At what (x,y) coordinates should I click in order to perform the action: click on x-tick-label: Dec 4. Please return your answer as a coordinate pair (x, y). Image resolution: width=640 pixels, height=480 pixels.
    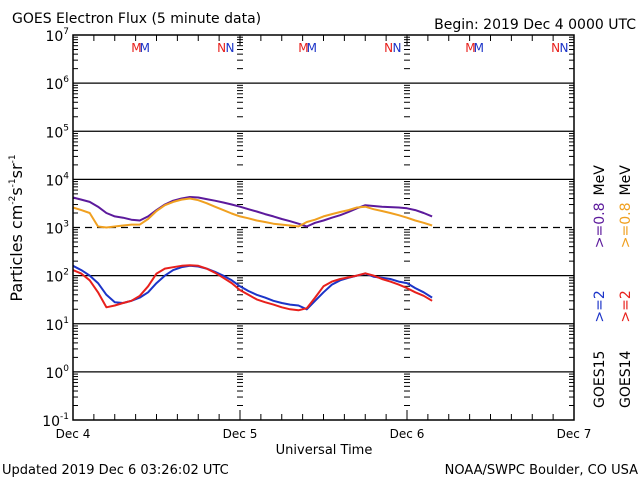
    Looking at the image, I should click on (73, 434).